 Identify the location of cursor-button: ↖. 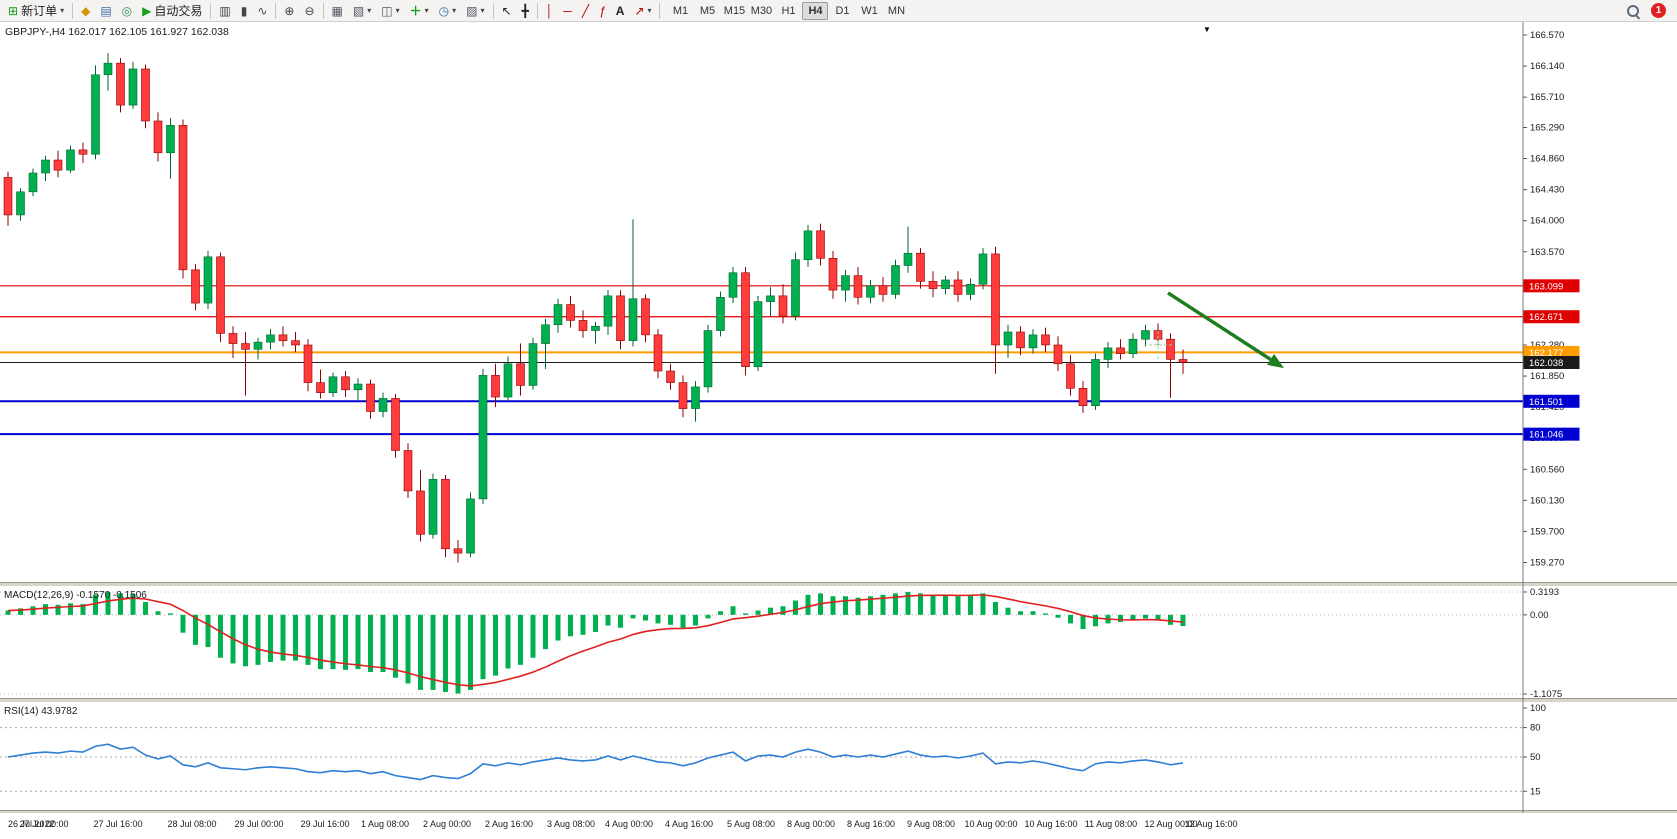
(507, 11).